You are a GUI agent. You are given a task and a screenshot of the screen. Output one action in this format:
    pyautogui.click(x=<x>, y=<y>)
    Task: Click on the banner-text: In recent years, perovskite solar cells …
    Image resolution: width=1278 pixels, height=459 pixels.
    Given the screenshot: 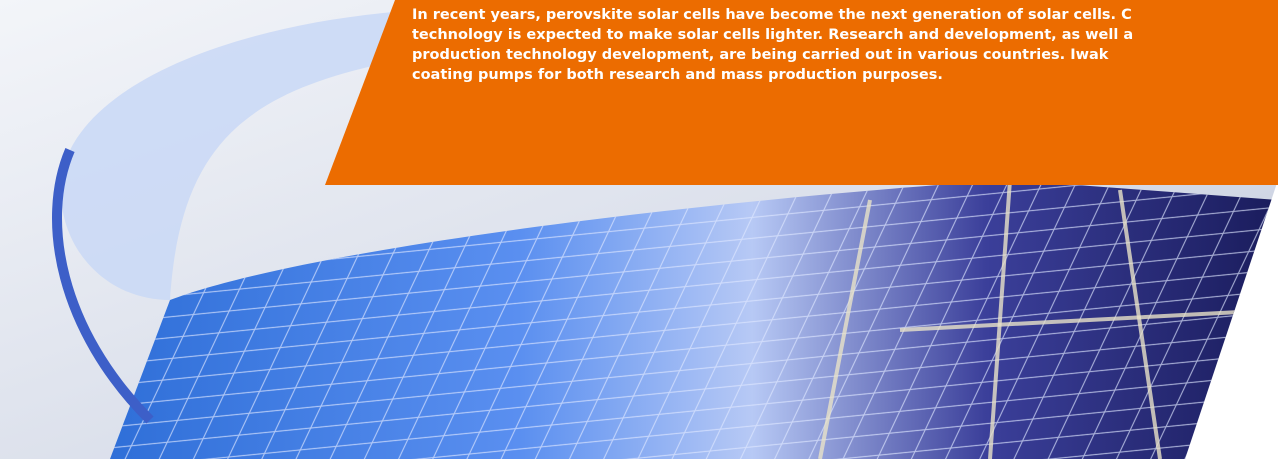 What is the action you would take?
    pyautogui.click(x=845, y=45)
    